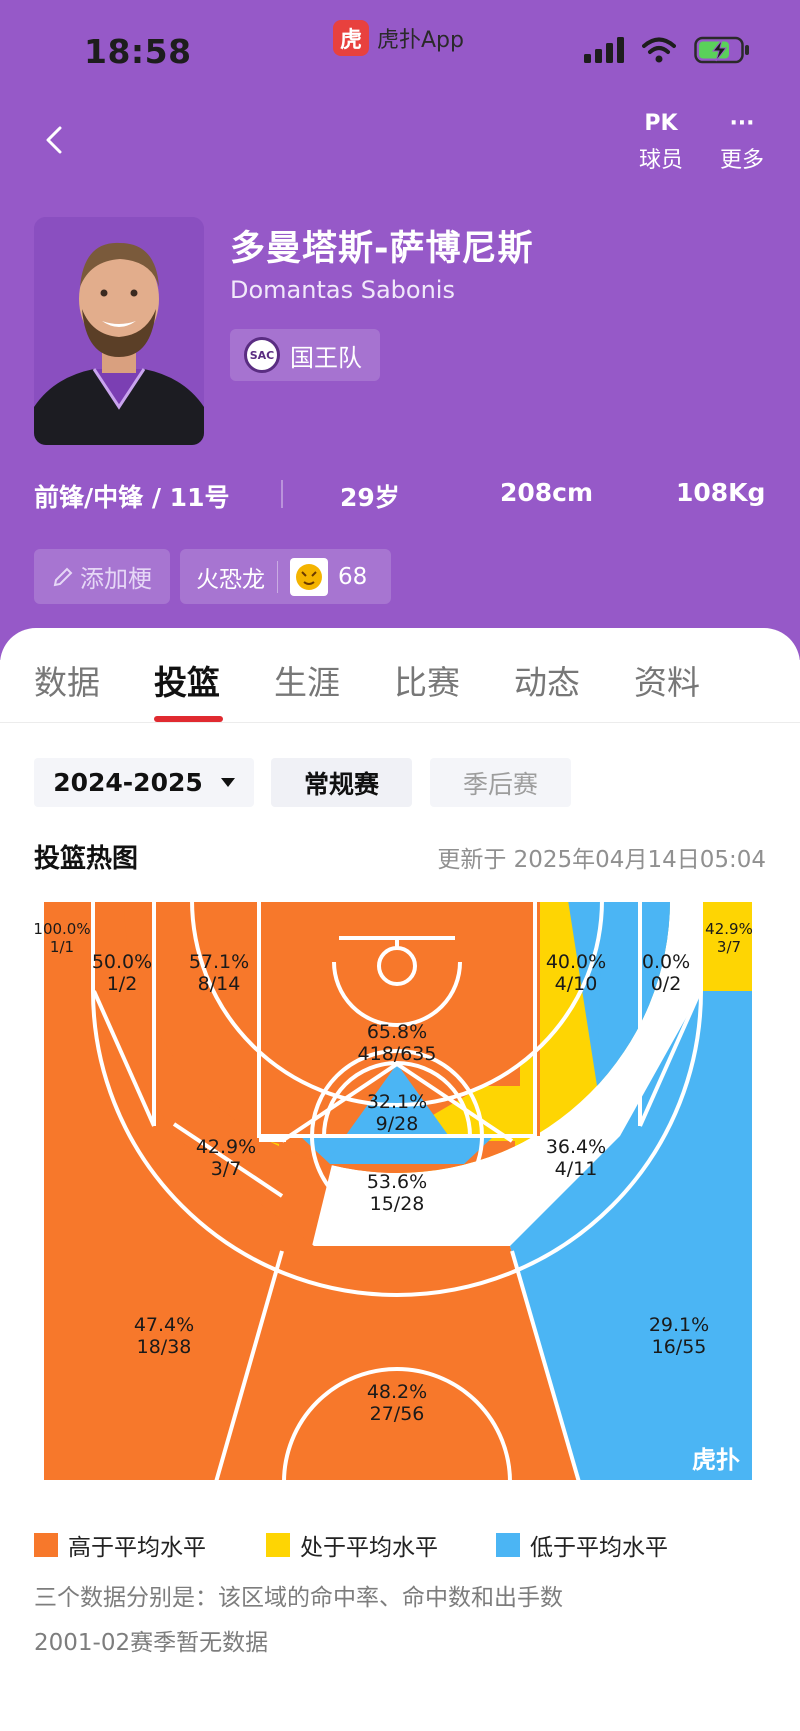 This screenshot has height=1731, width=800. Describe the element at coordinates (226, 1147) in the screenshot. I see `zone-pct-left-elbow-mid: 42.9%` at that location.